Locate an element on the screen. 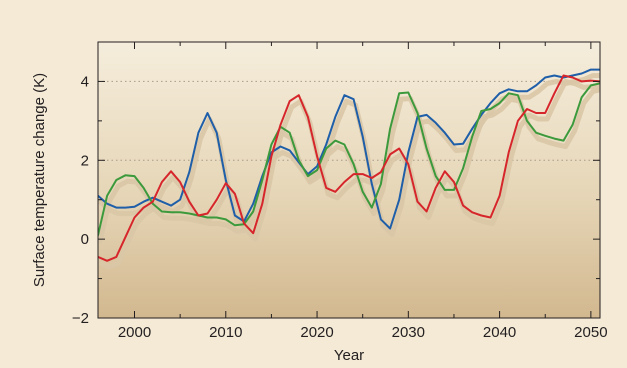  x-tick-label-2030: 2030 is located at coordinates (408, 332).